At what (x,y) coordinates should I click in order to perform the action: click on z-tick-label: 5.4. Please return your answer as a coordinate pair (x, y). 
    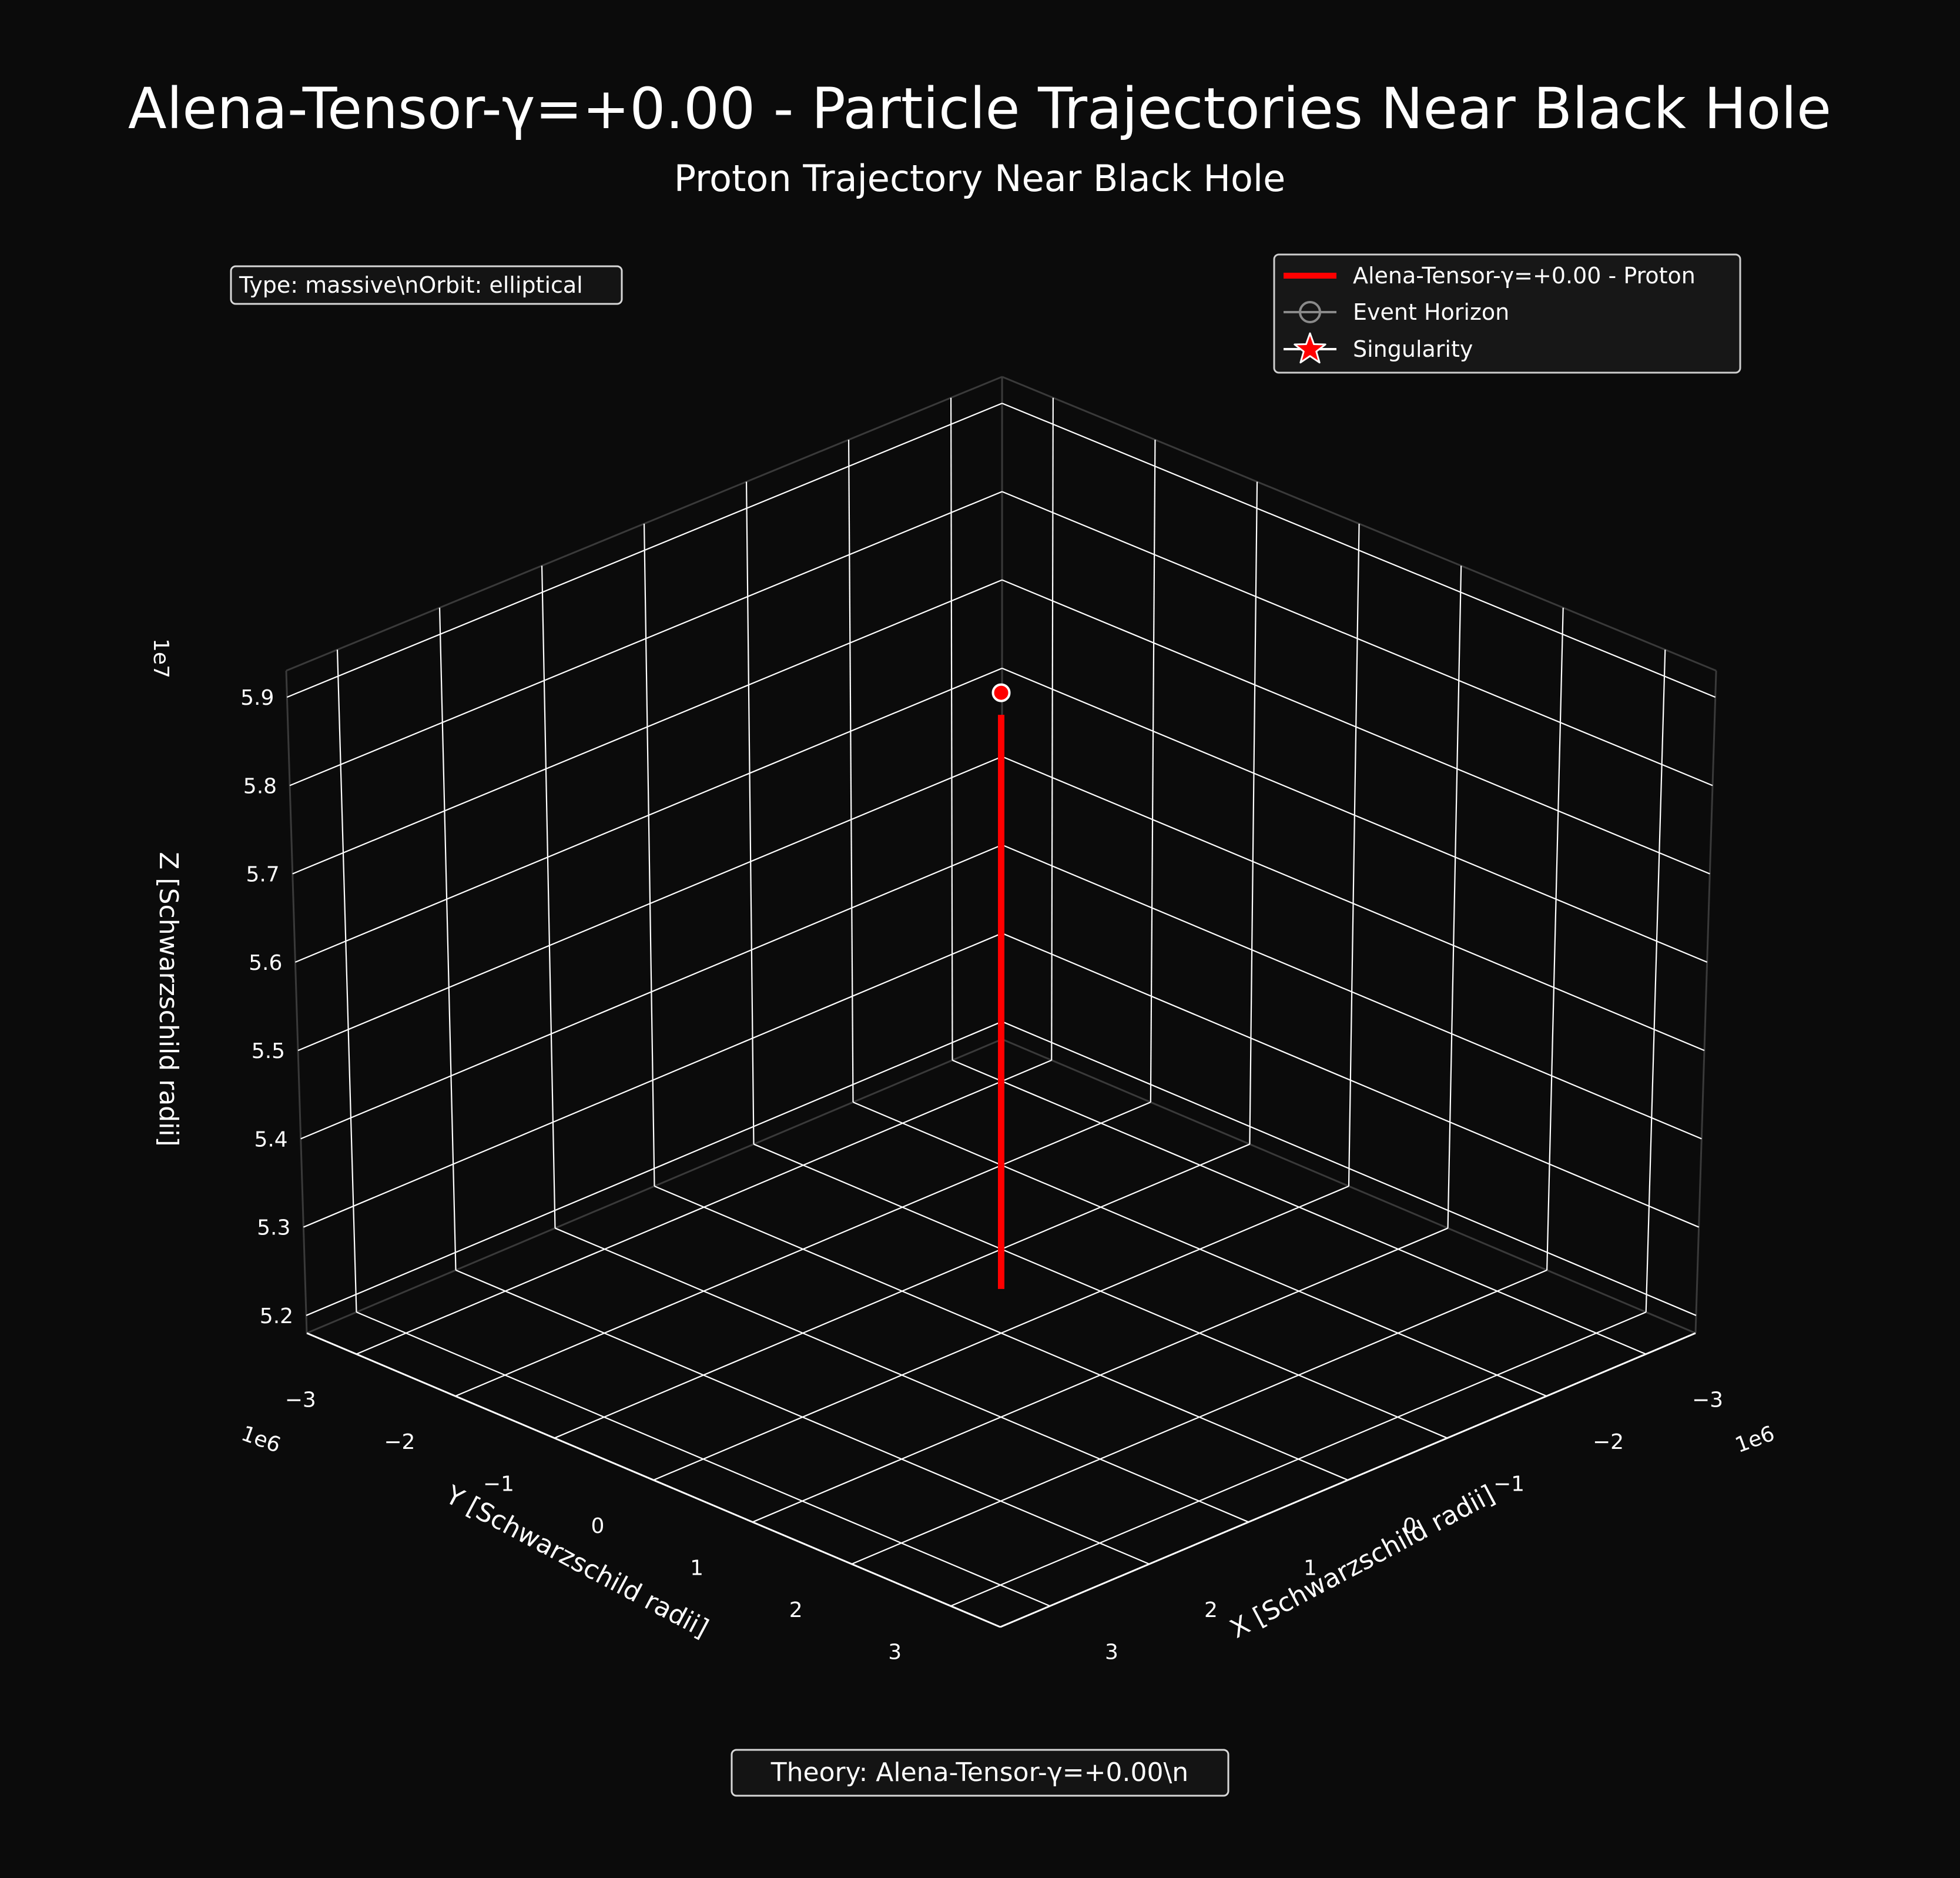
    Looking at the image, I should click on (270, 1139).